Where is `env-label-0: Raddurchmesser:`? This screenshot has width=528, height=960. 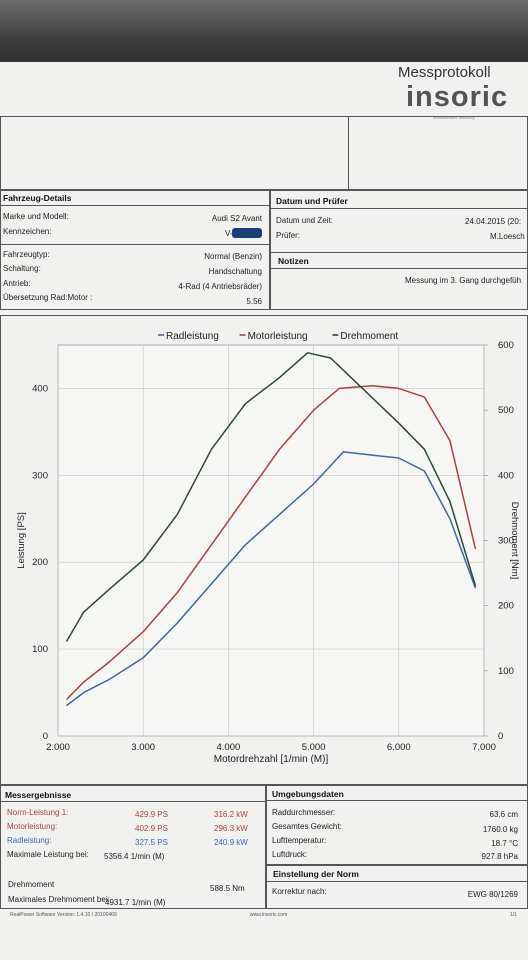 env-label-0: Raddurchmesser: is located at coordinates (304, 812).